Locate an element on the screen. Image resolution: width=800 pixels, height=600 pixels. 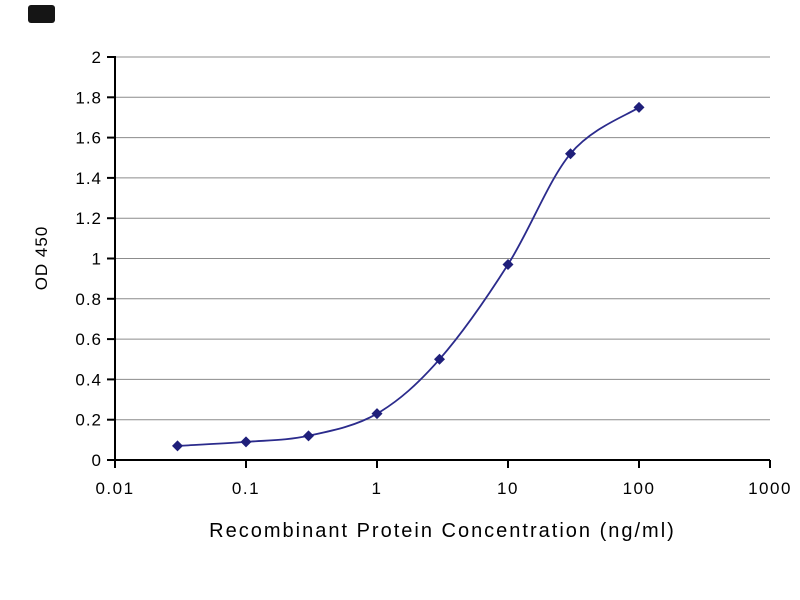
y-tick-label: 0.2 is located at coordinates (88, 420).